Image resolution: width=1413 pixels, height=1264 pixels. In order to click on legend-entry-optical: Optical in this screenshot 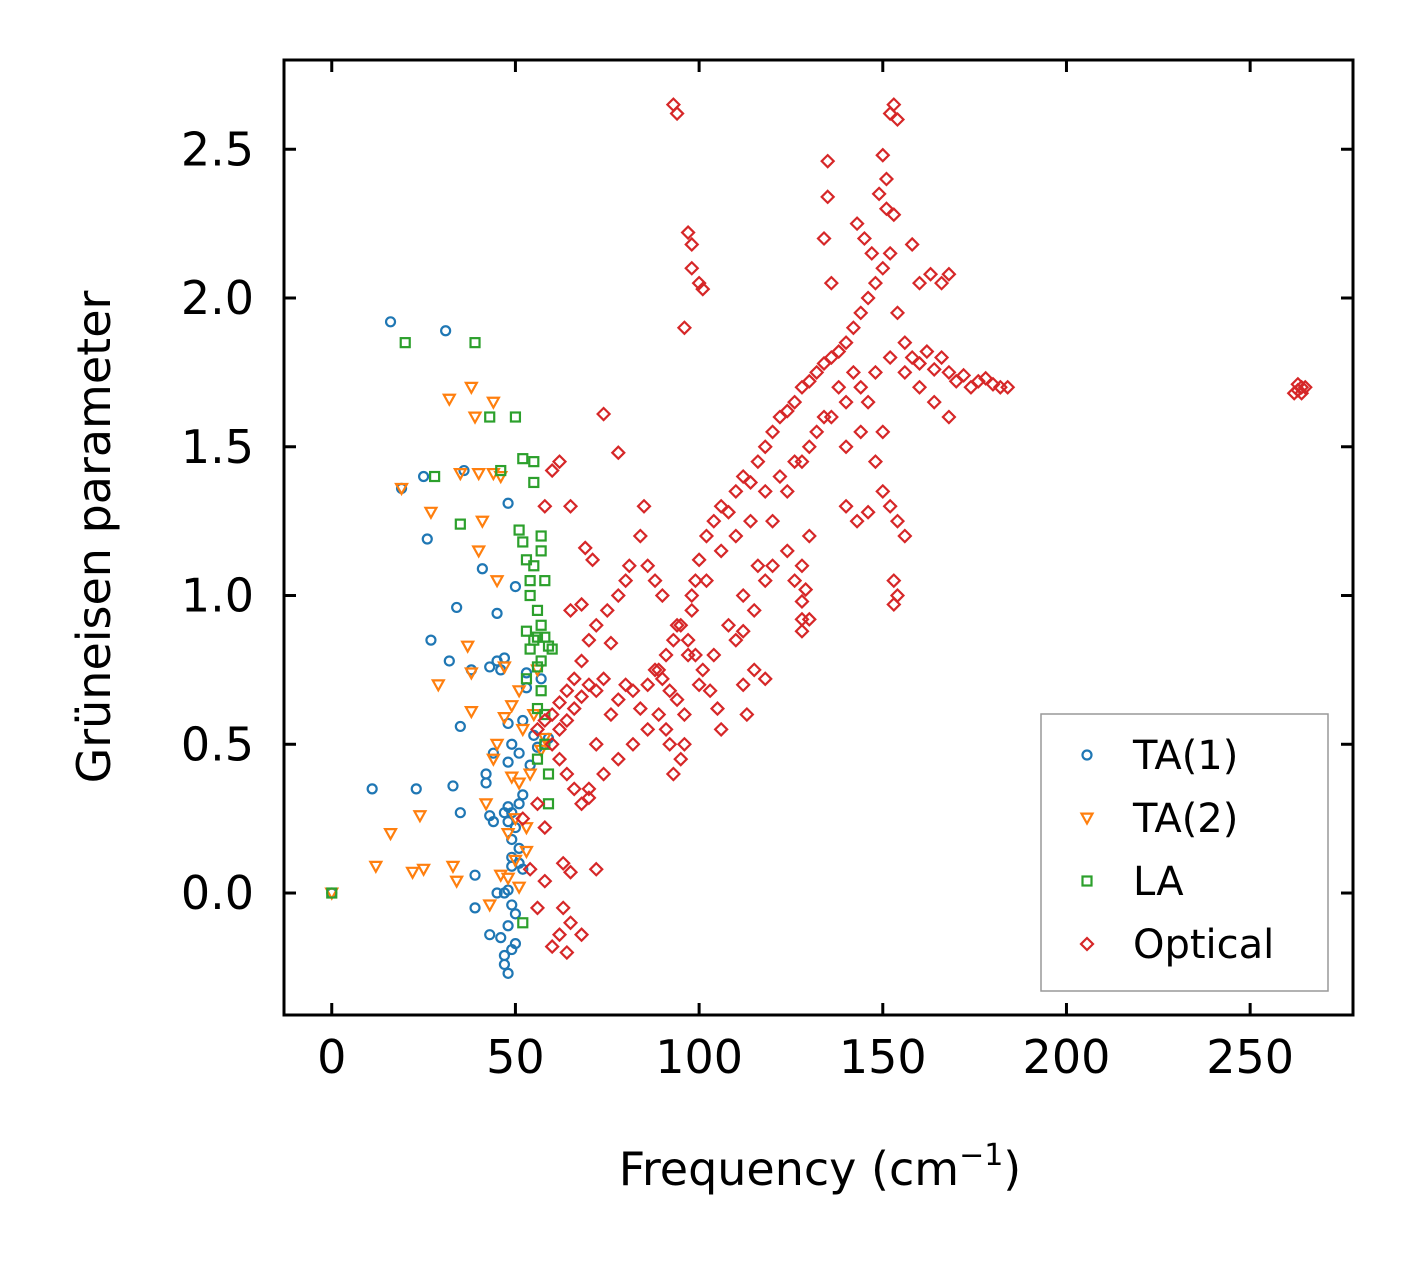, I will do `click(1176, 945)`.